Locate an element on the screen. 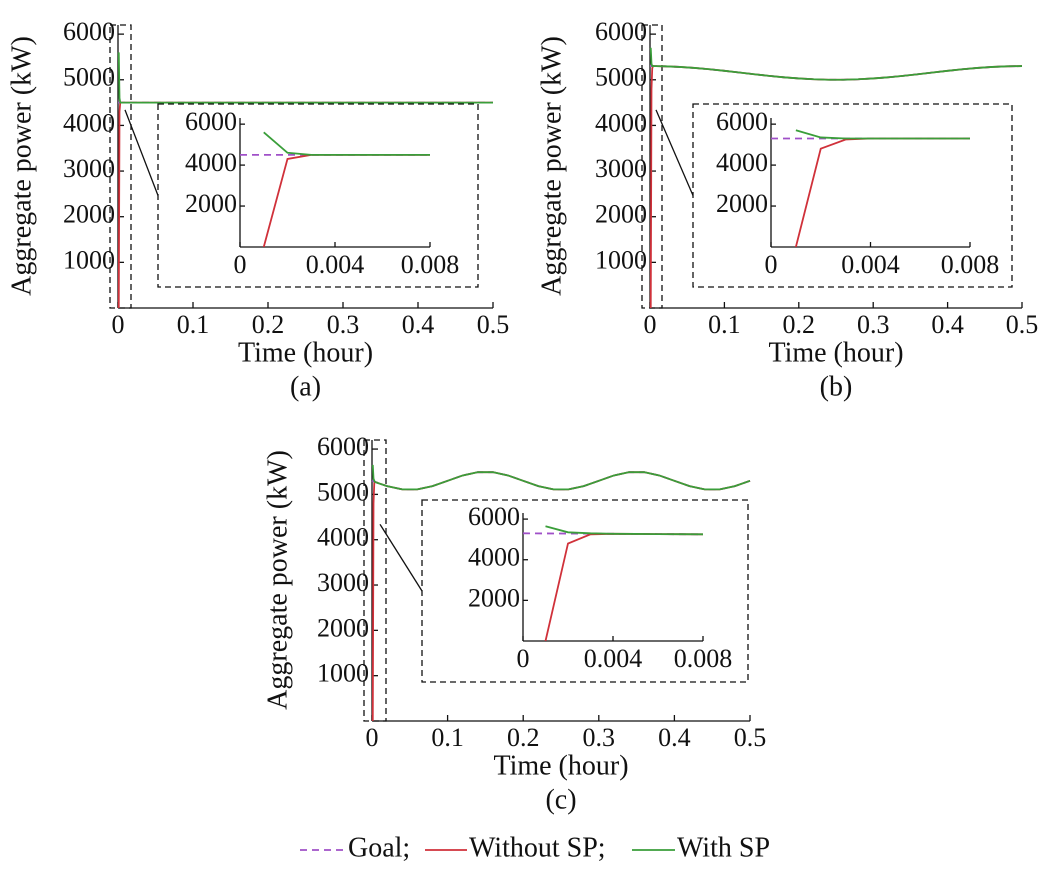 The image size is (1045, 869). subplot-label: (b) is located at coordinates (836, 386).